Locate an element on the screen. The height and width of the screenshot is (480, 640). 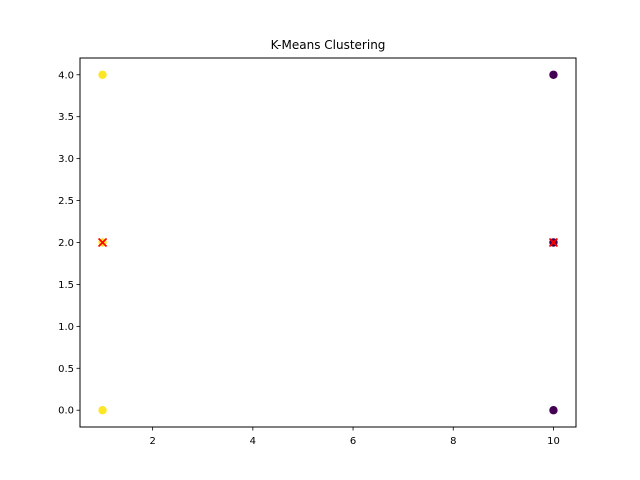
y-tick-label: 1.0 is located at coordinates (66, 327).